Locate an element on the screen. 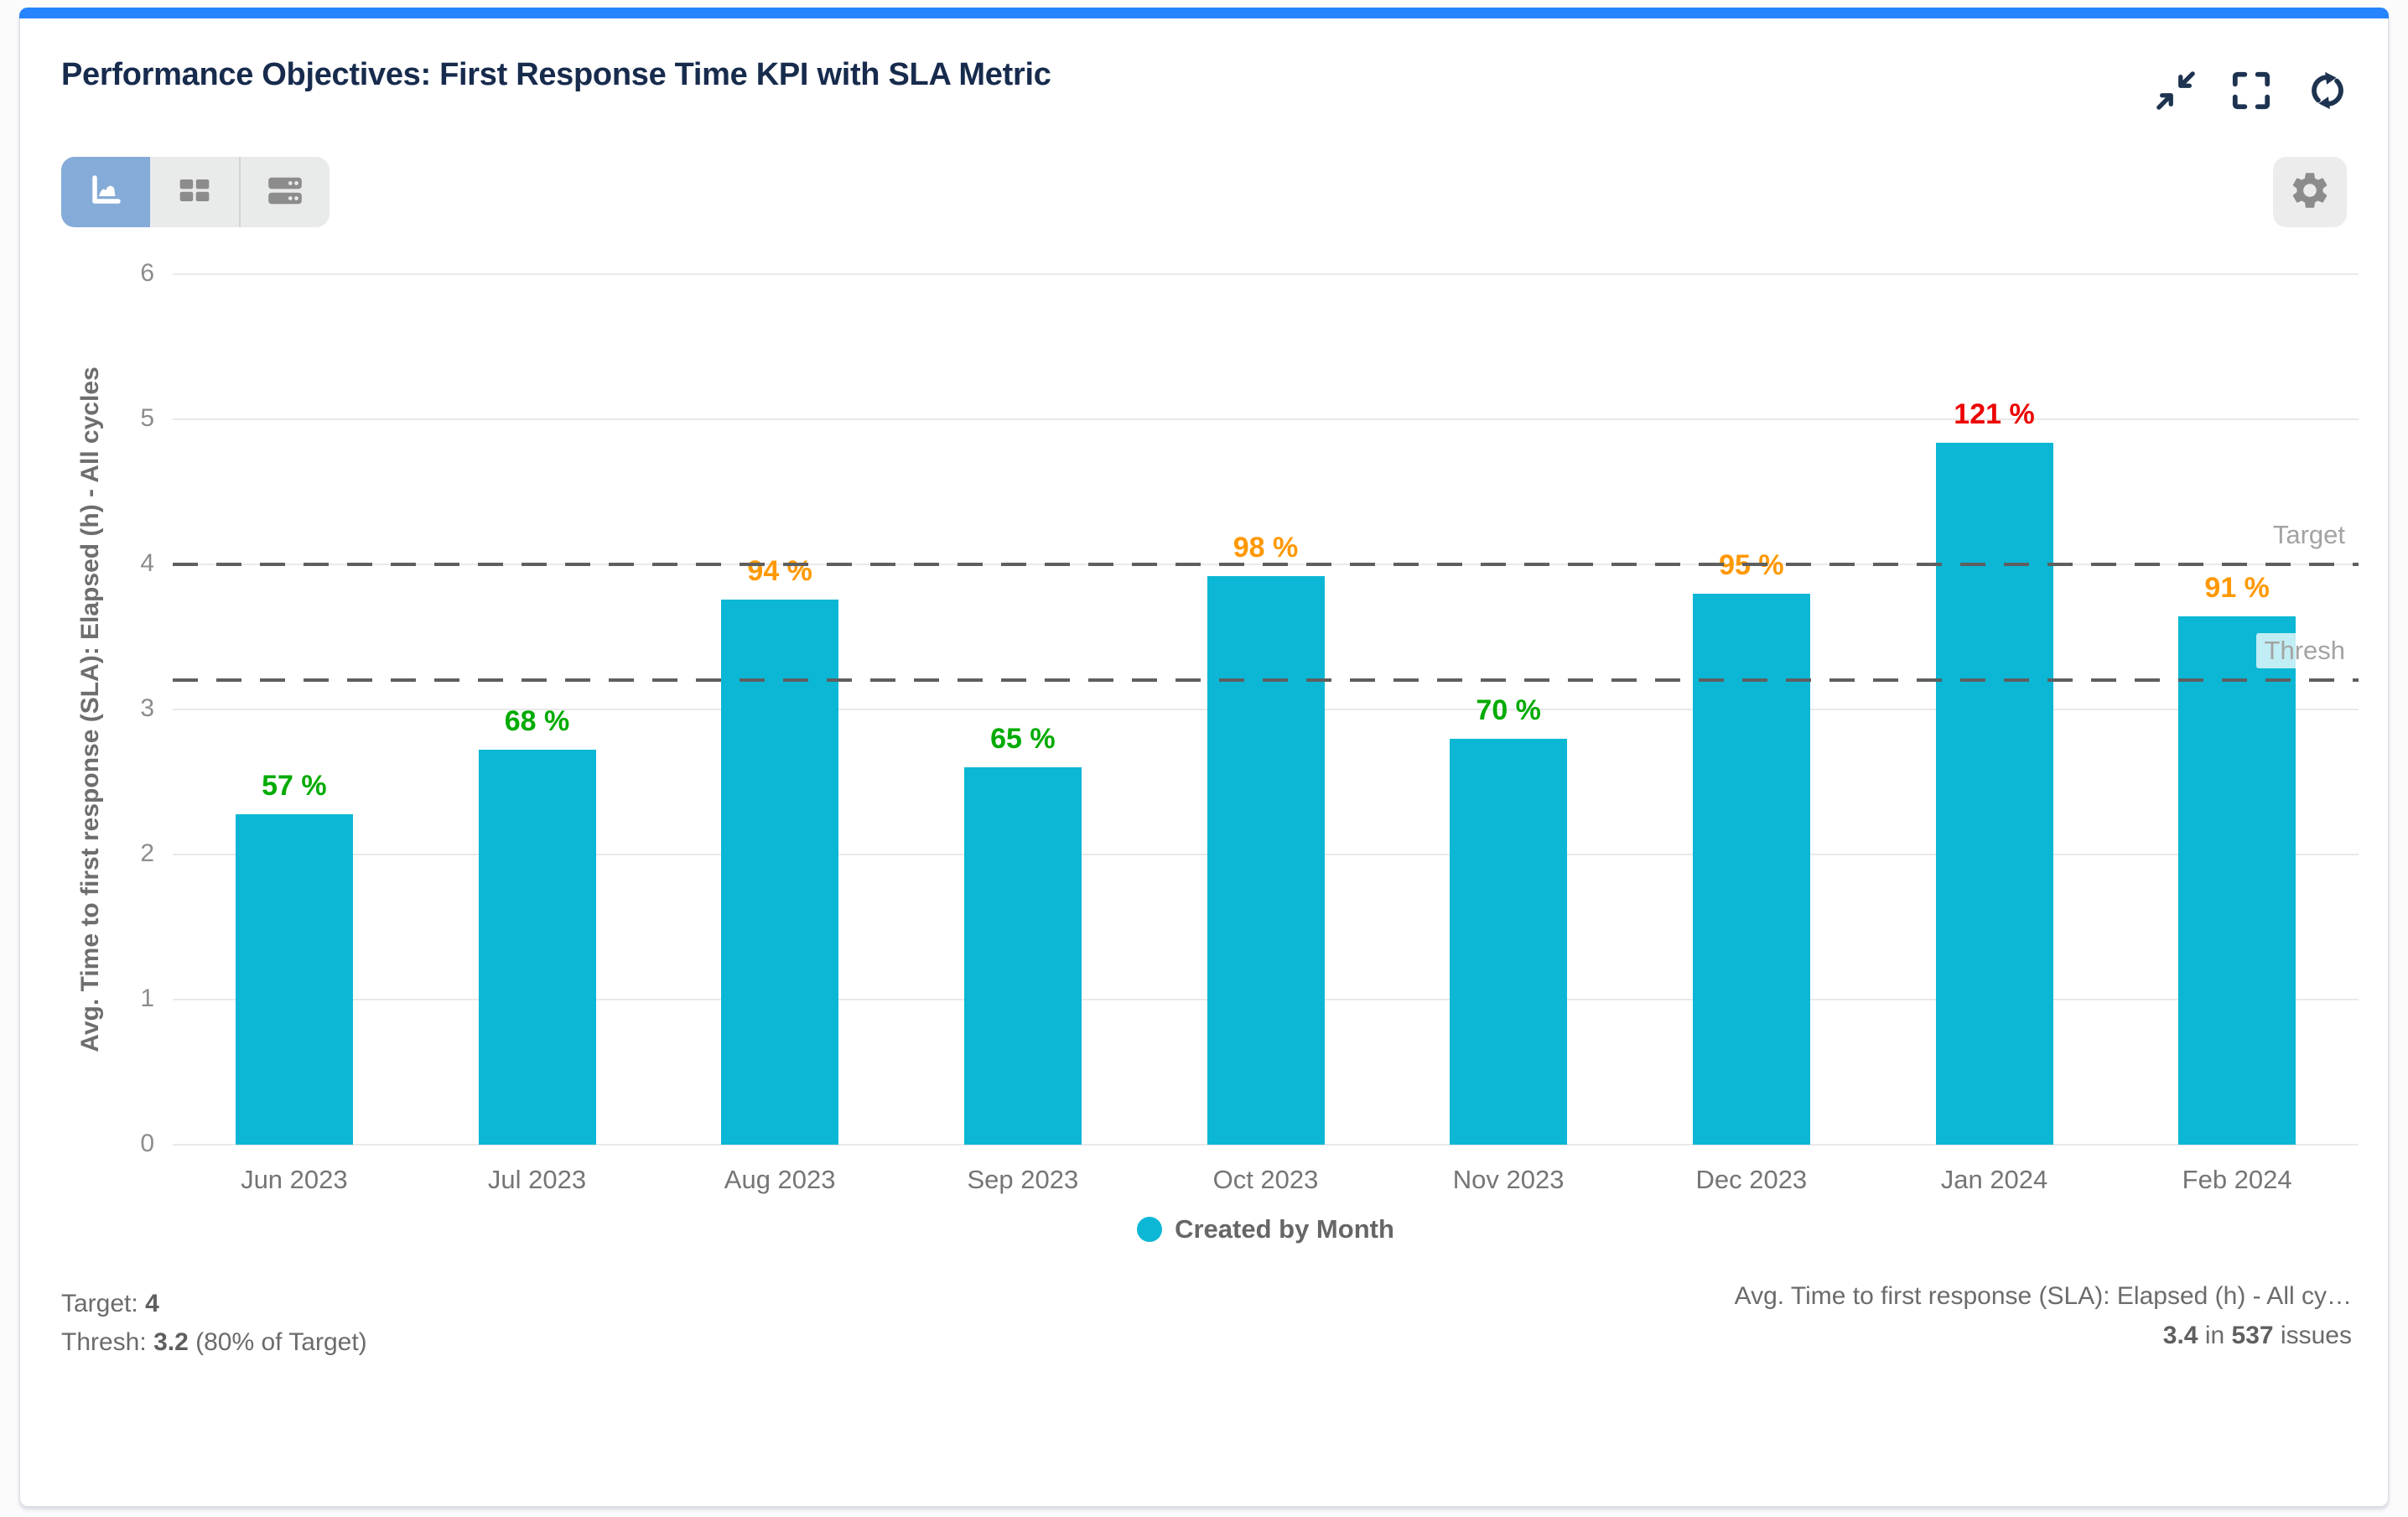  legend-label: Created by Month is located at coordinates (1284, 1229).